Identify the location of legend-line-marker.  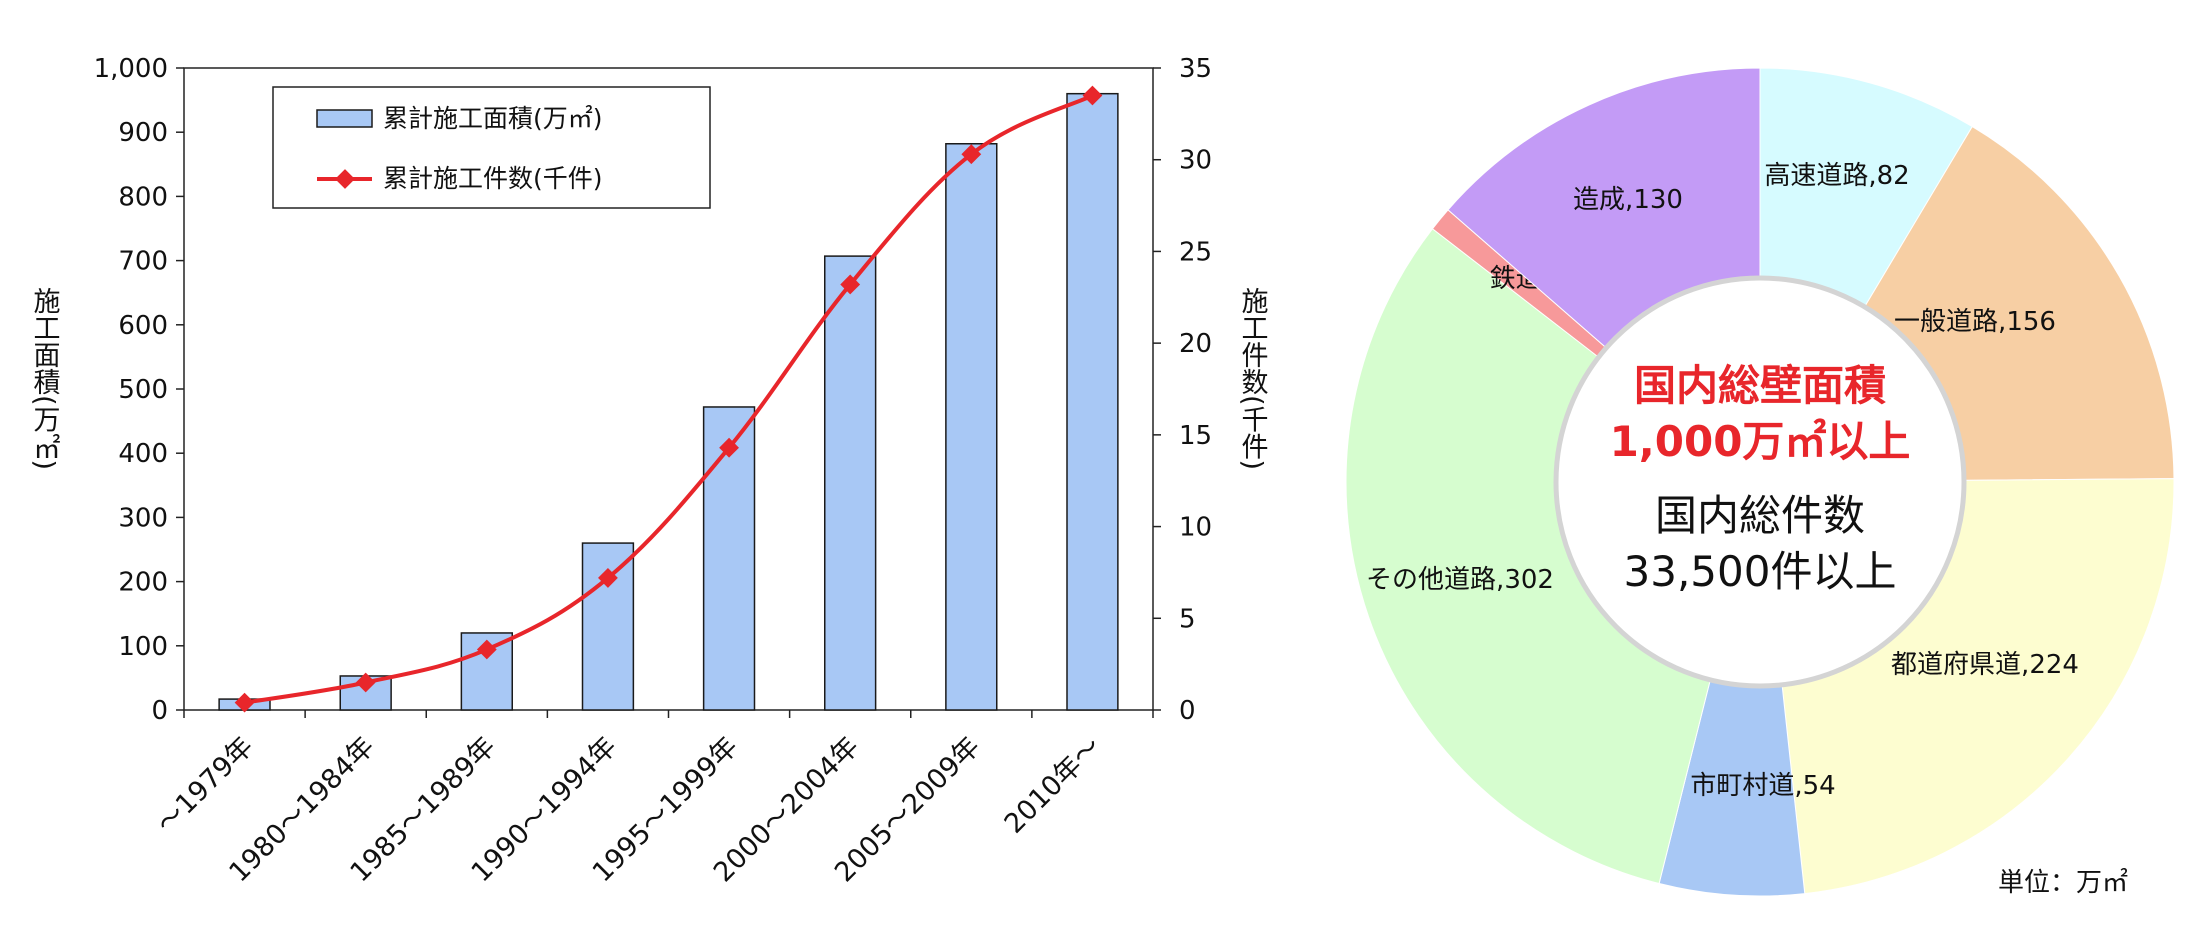
(345, 179).